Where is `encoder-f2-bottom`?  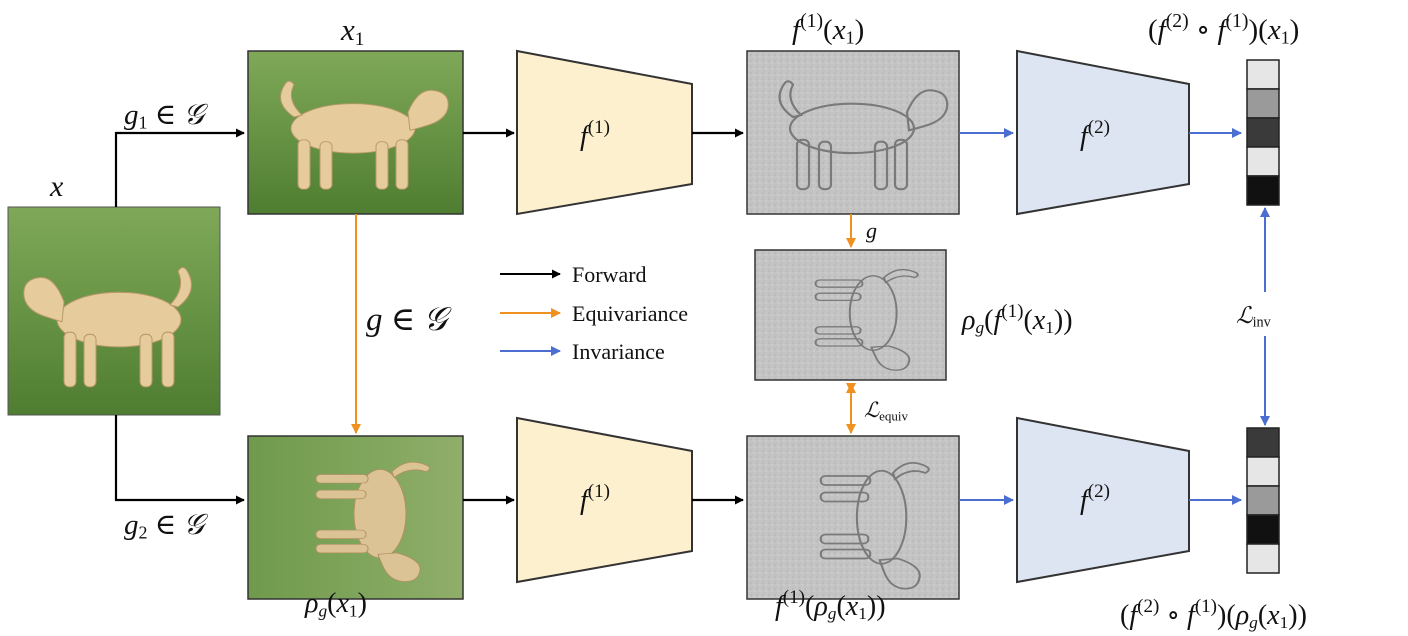
encoder-f2-bottom is located at coordinates (1103, 500).